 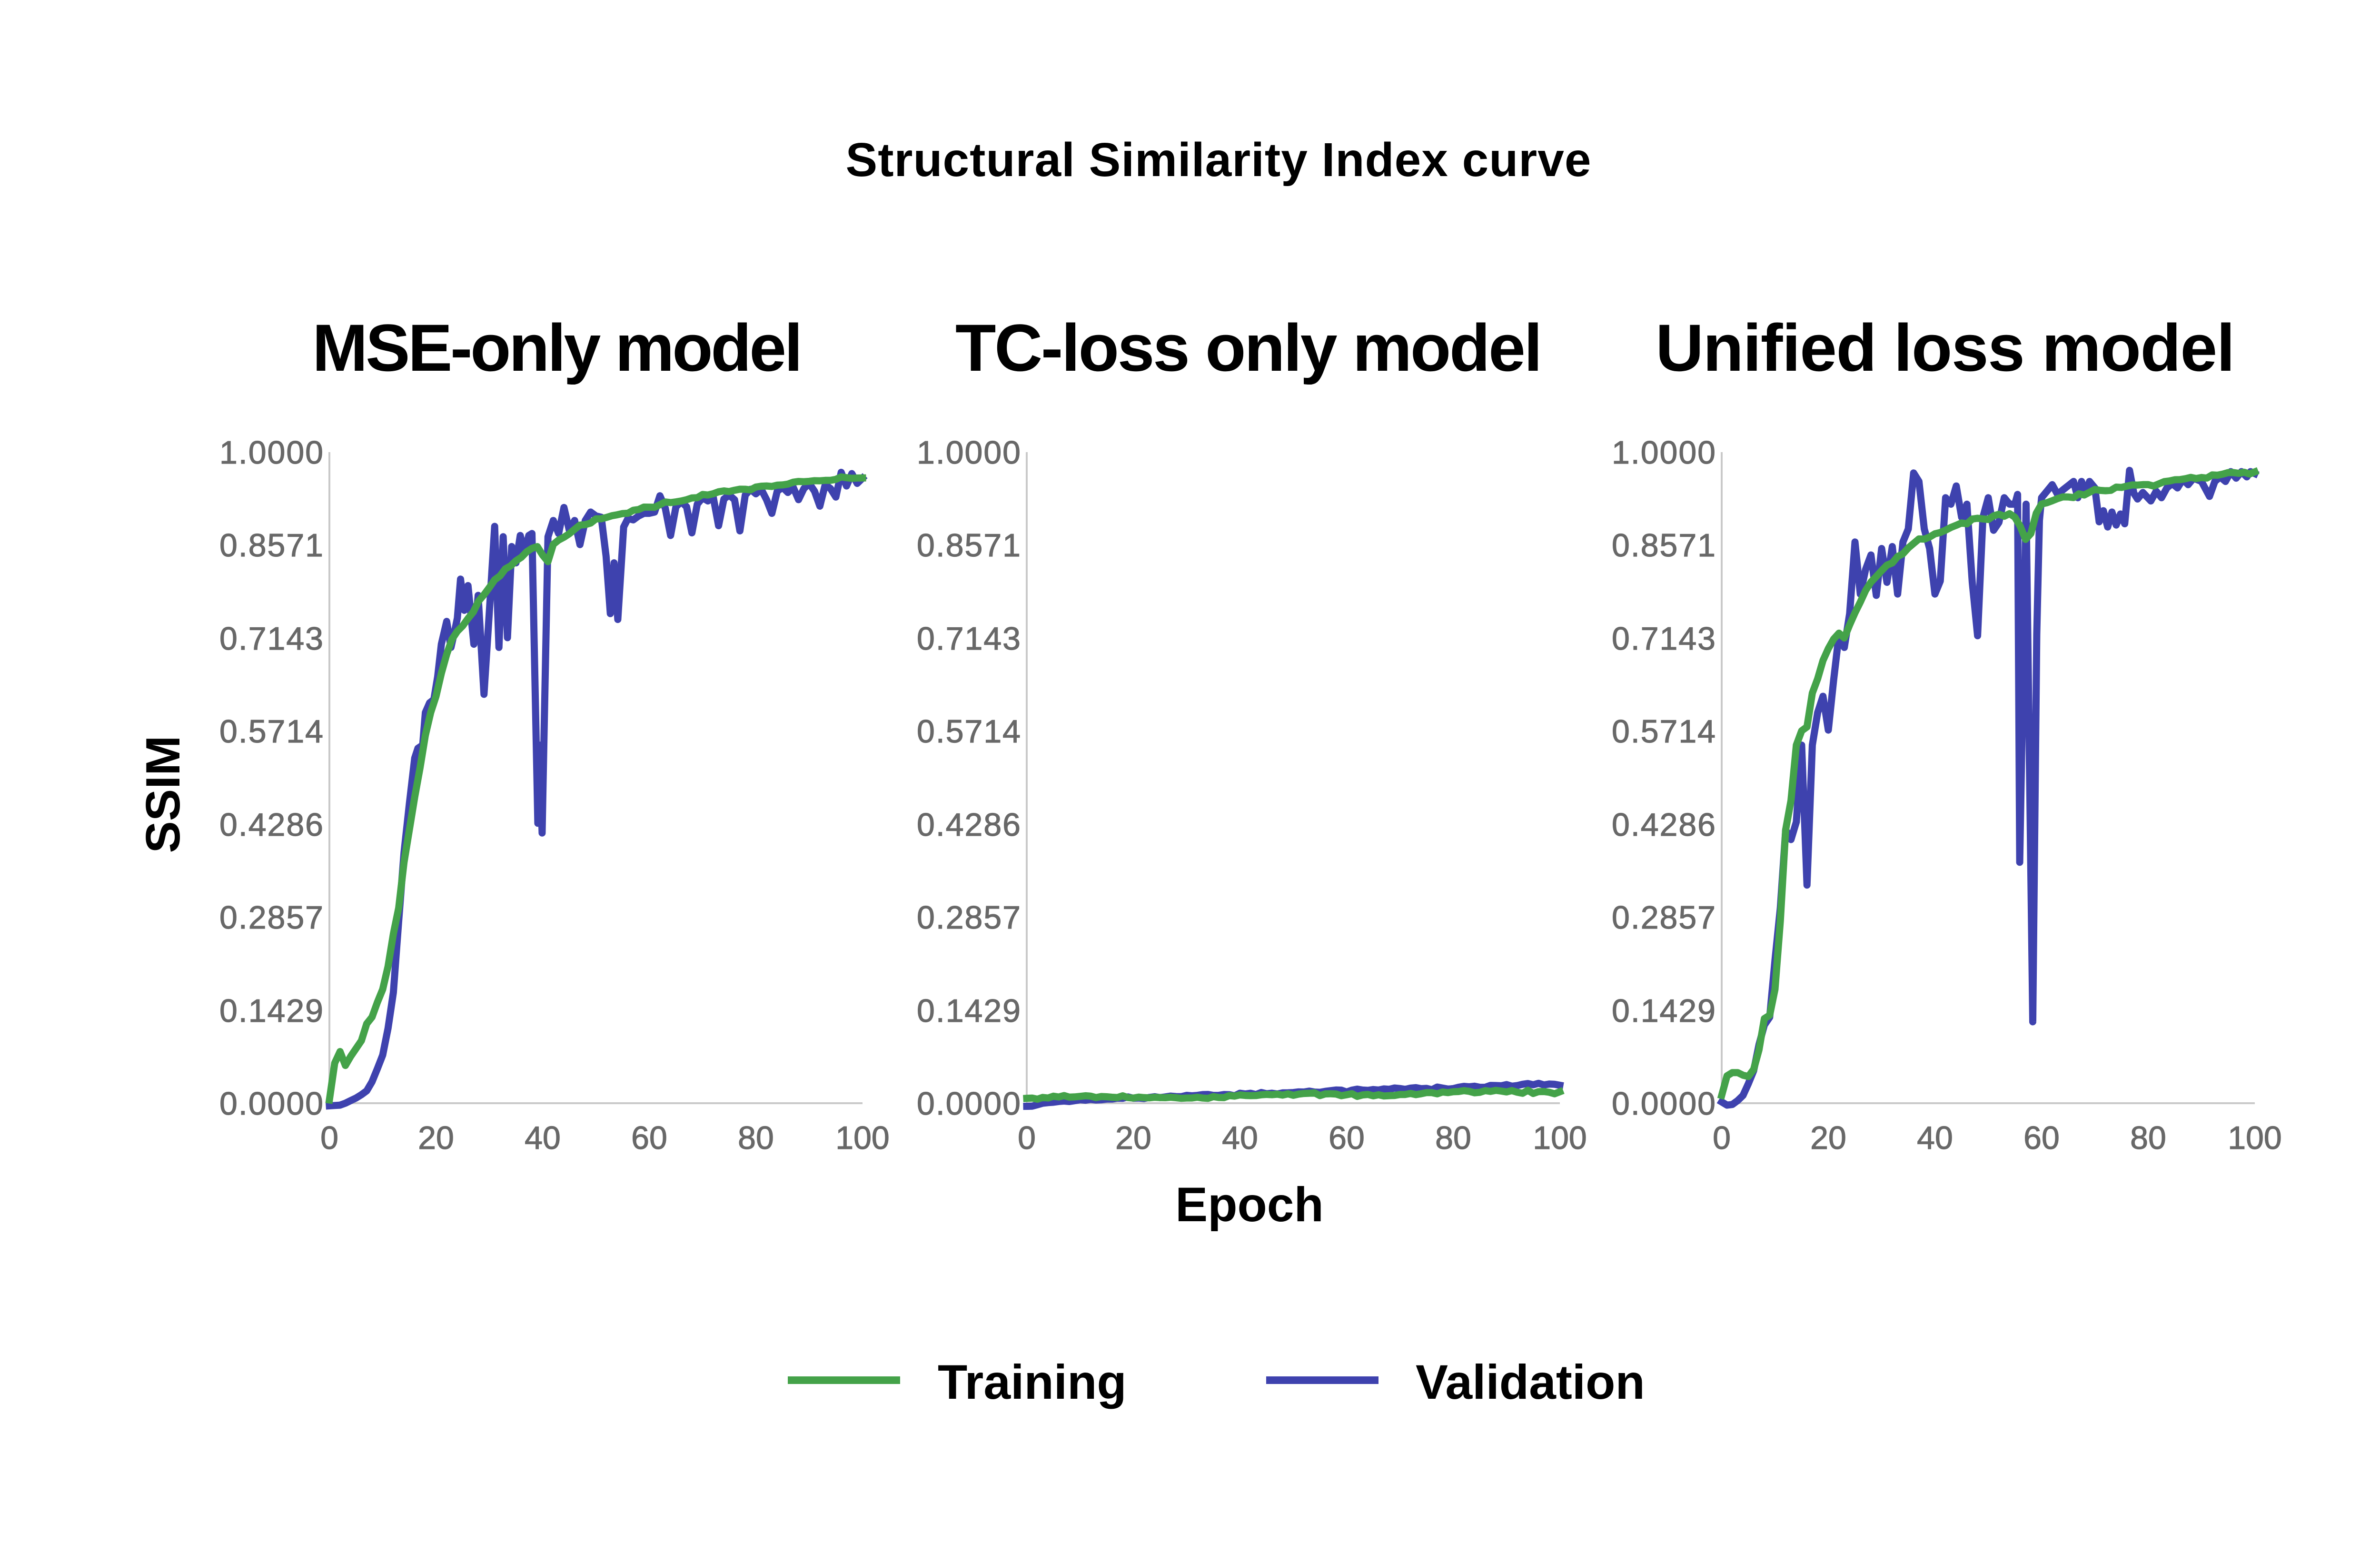 I want to click on svg-text: TC-loss only model, so click(x=1248, y=347).